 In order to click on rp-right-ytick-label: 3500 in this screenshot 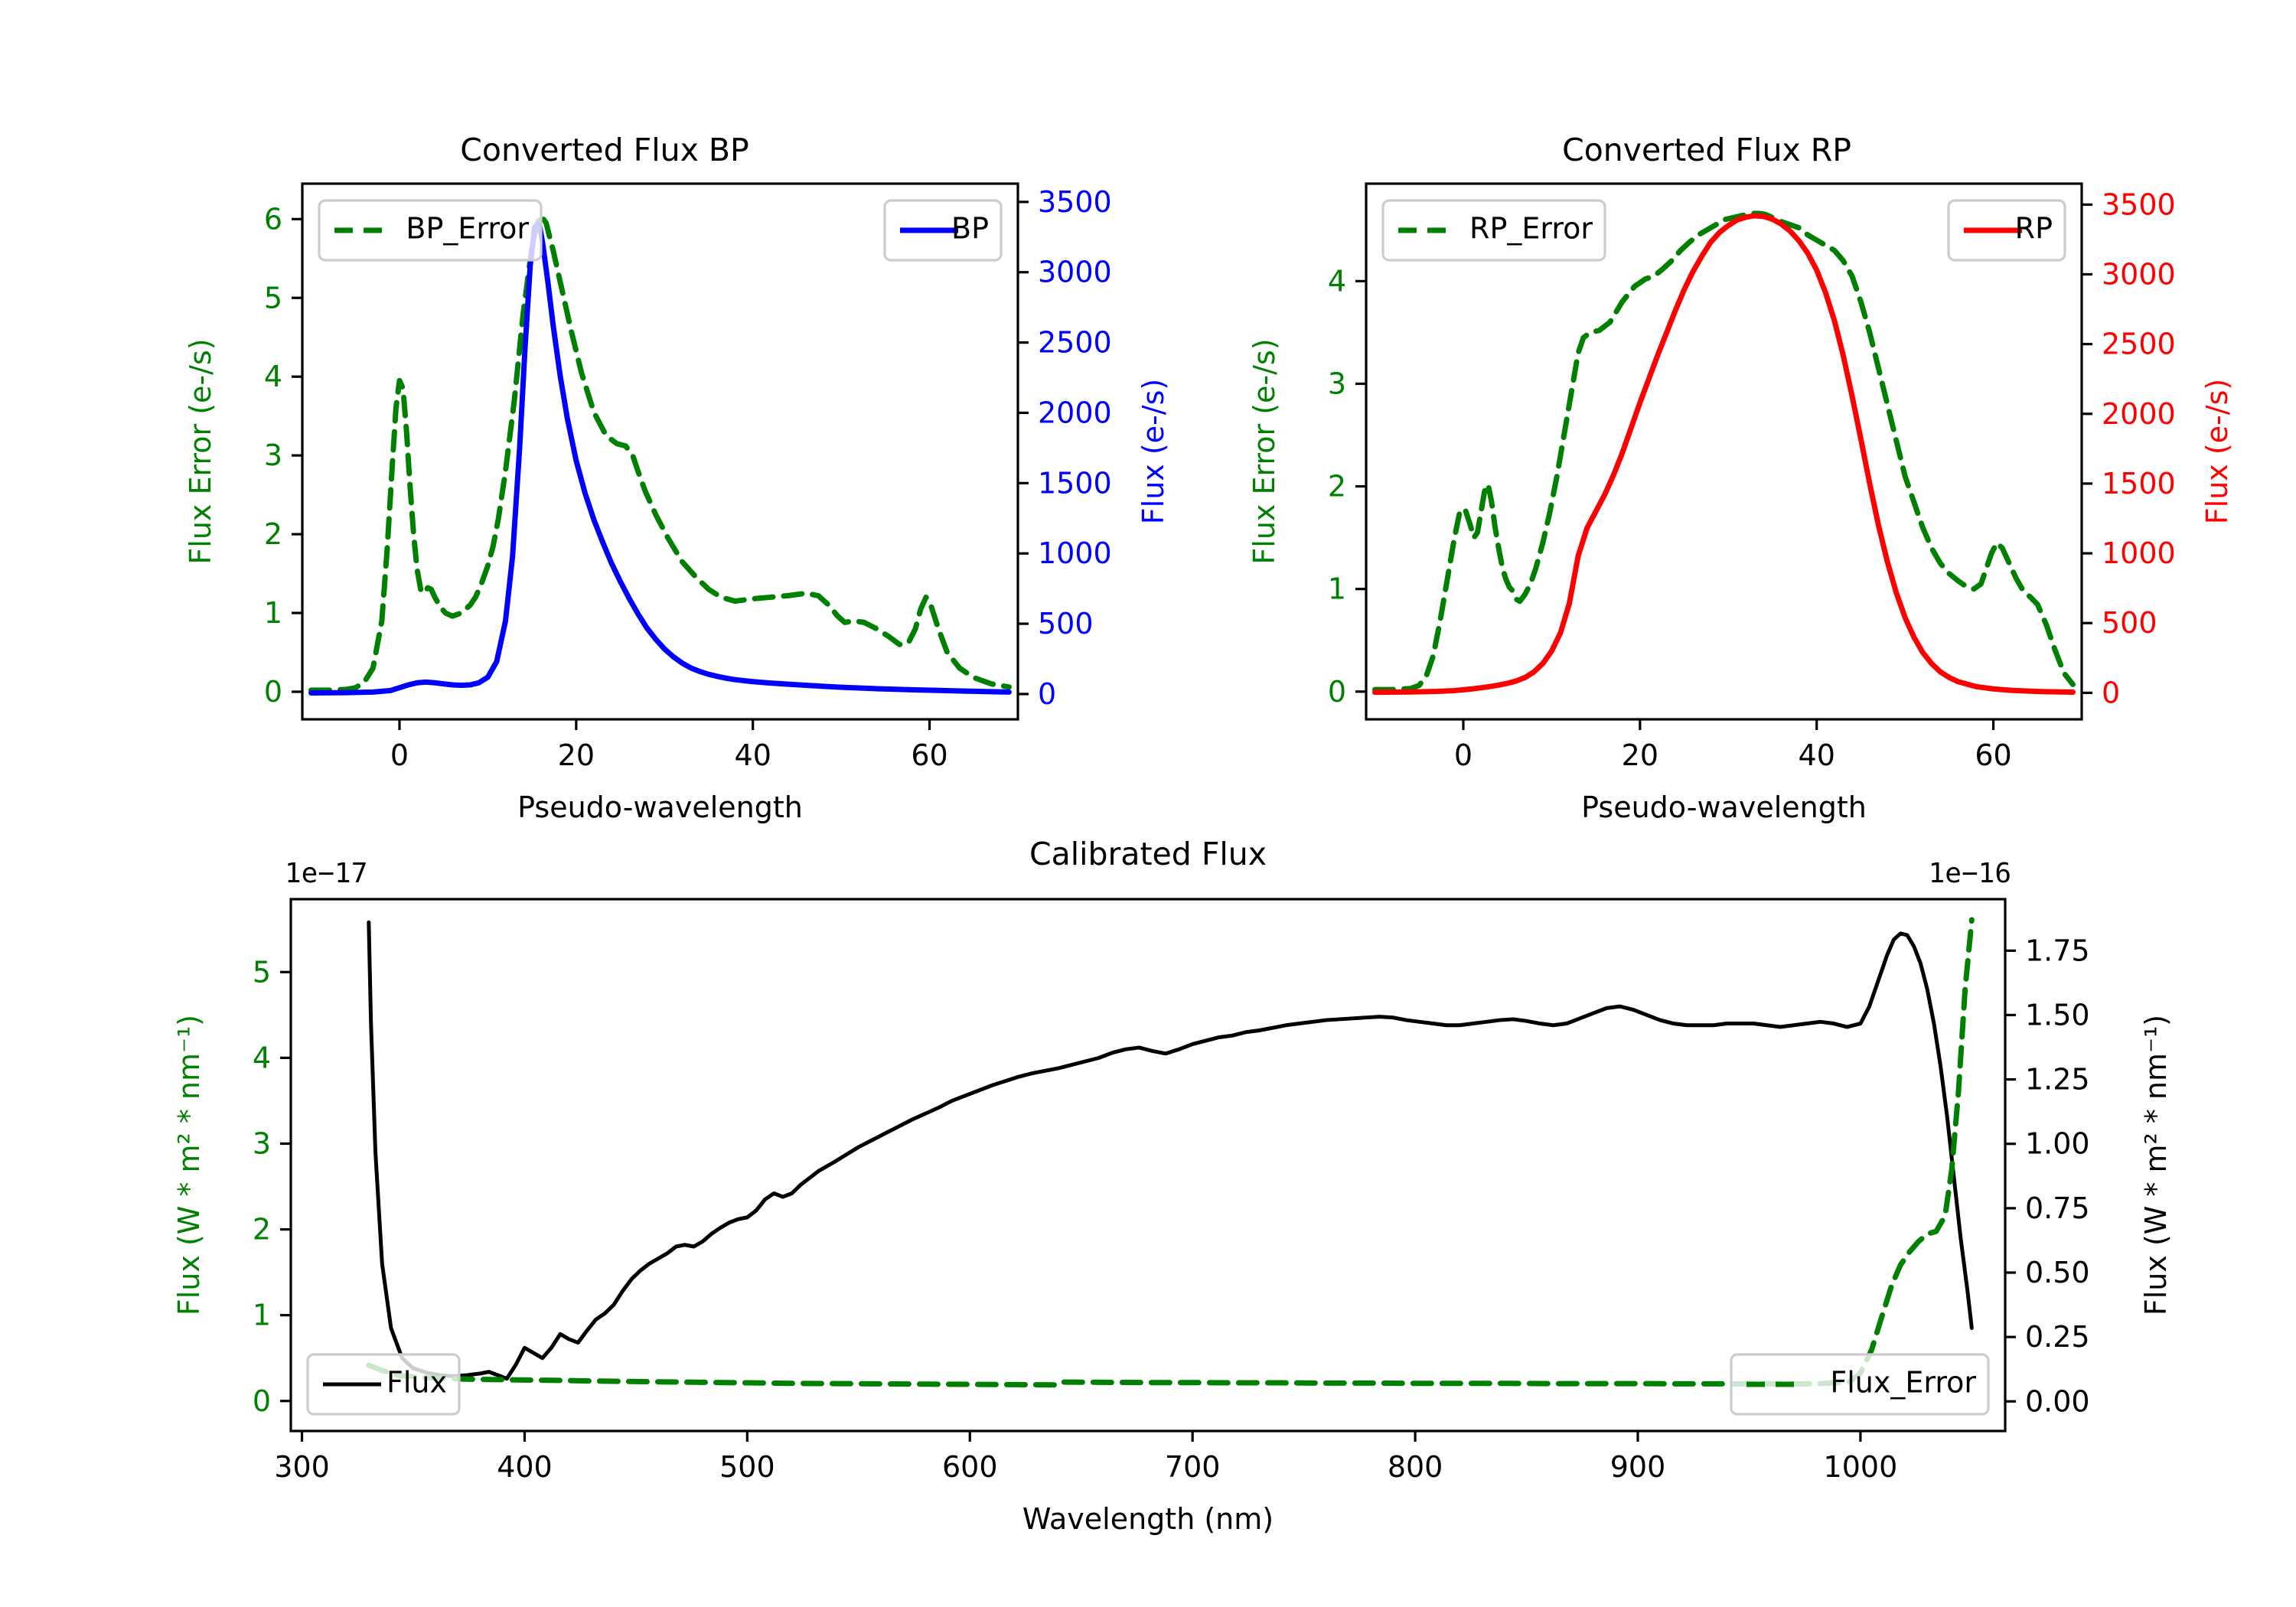, I will do `click(2139, 204)`.